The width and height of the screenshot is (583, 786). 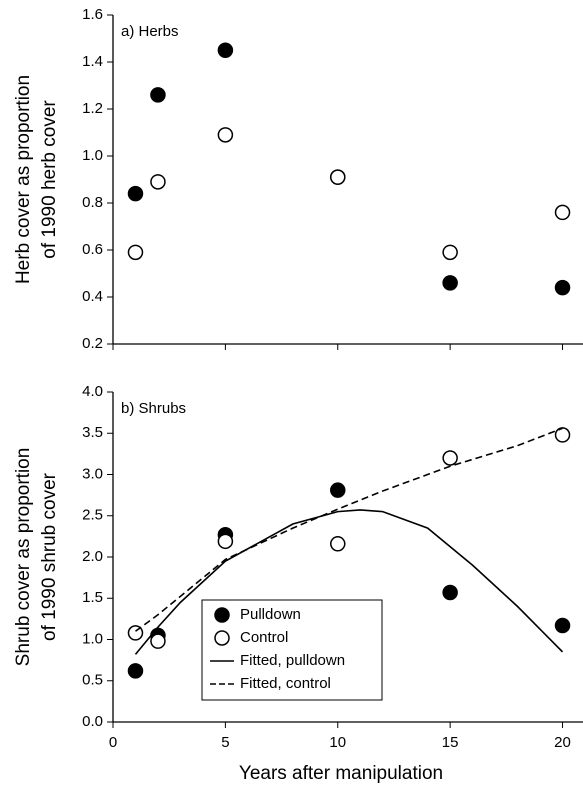 What do you see at coordinates (92, 556) in the screenshot?
I see `y-tick-label: 2.0` at bounding box center [92, 556].